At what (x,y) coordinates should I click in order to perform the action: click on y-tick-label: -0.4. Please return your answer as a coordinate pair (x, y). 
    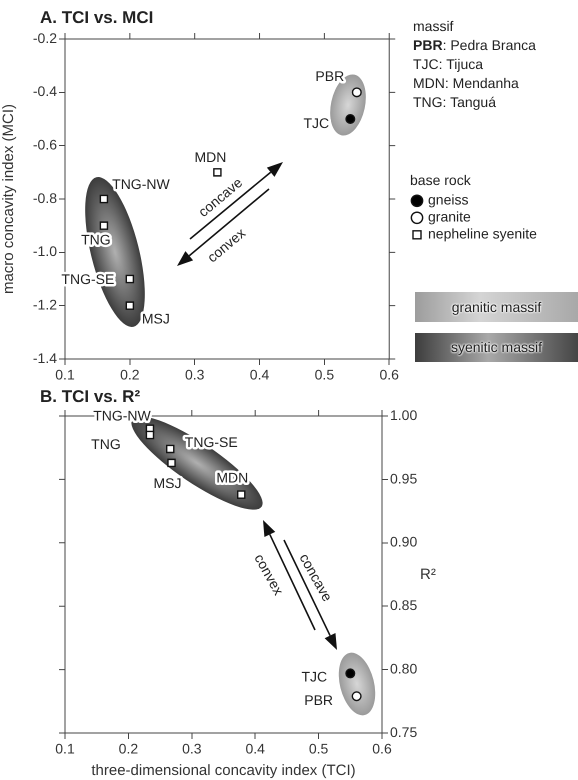
    Looking at the image, I should click on (45, 91).